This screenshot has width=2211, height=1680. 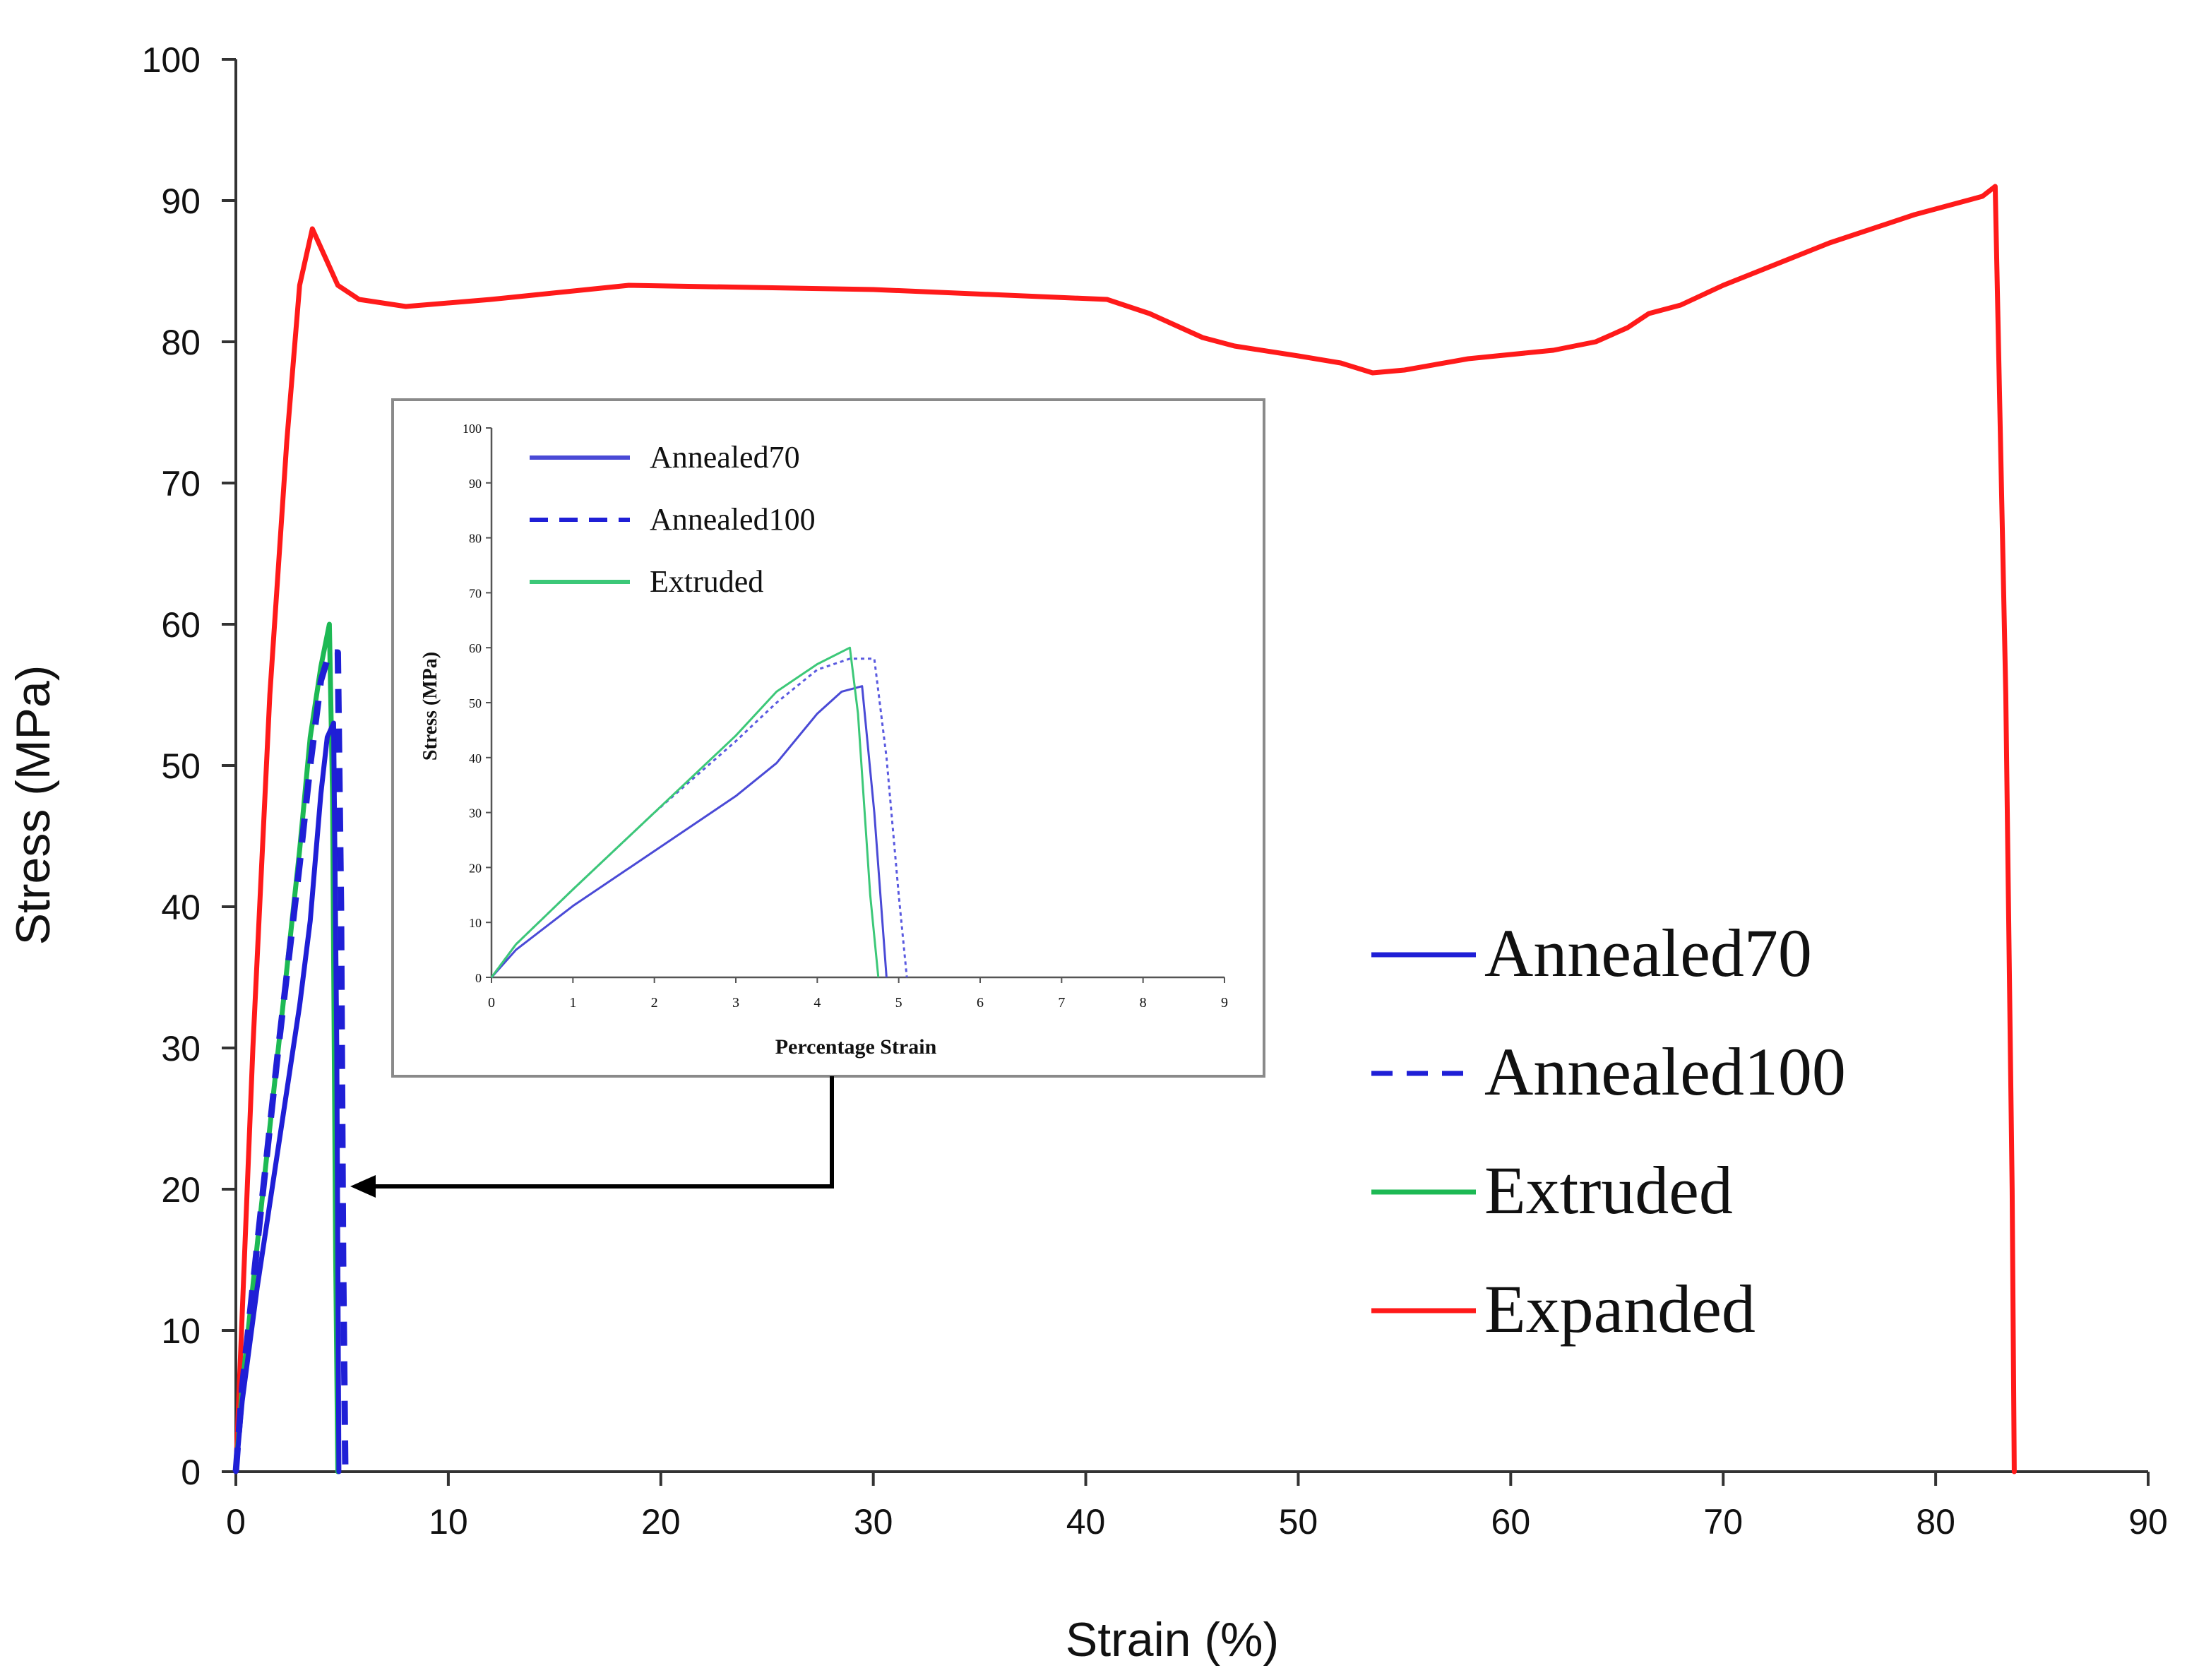 I want to click on main-legend-label-annealed70: Annealed70, so click(x=1648, y=953).